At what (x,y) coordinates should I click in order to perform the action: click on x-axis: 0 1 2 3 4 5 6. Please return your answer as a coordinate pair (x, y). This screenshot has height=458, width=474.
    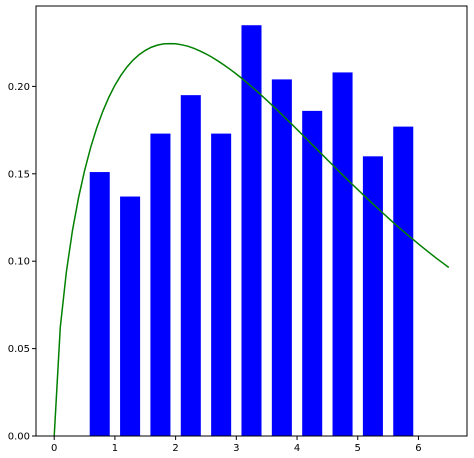
    Looking at the image, I should click on (236, 445).